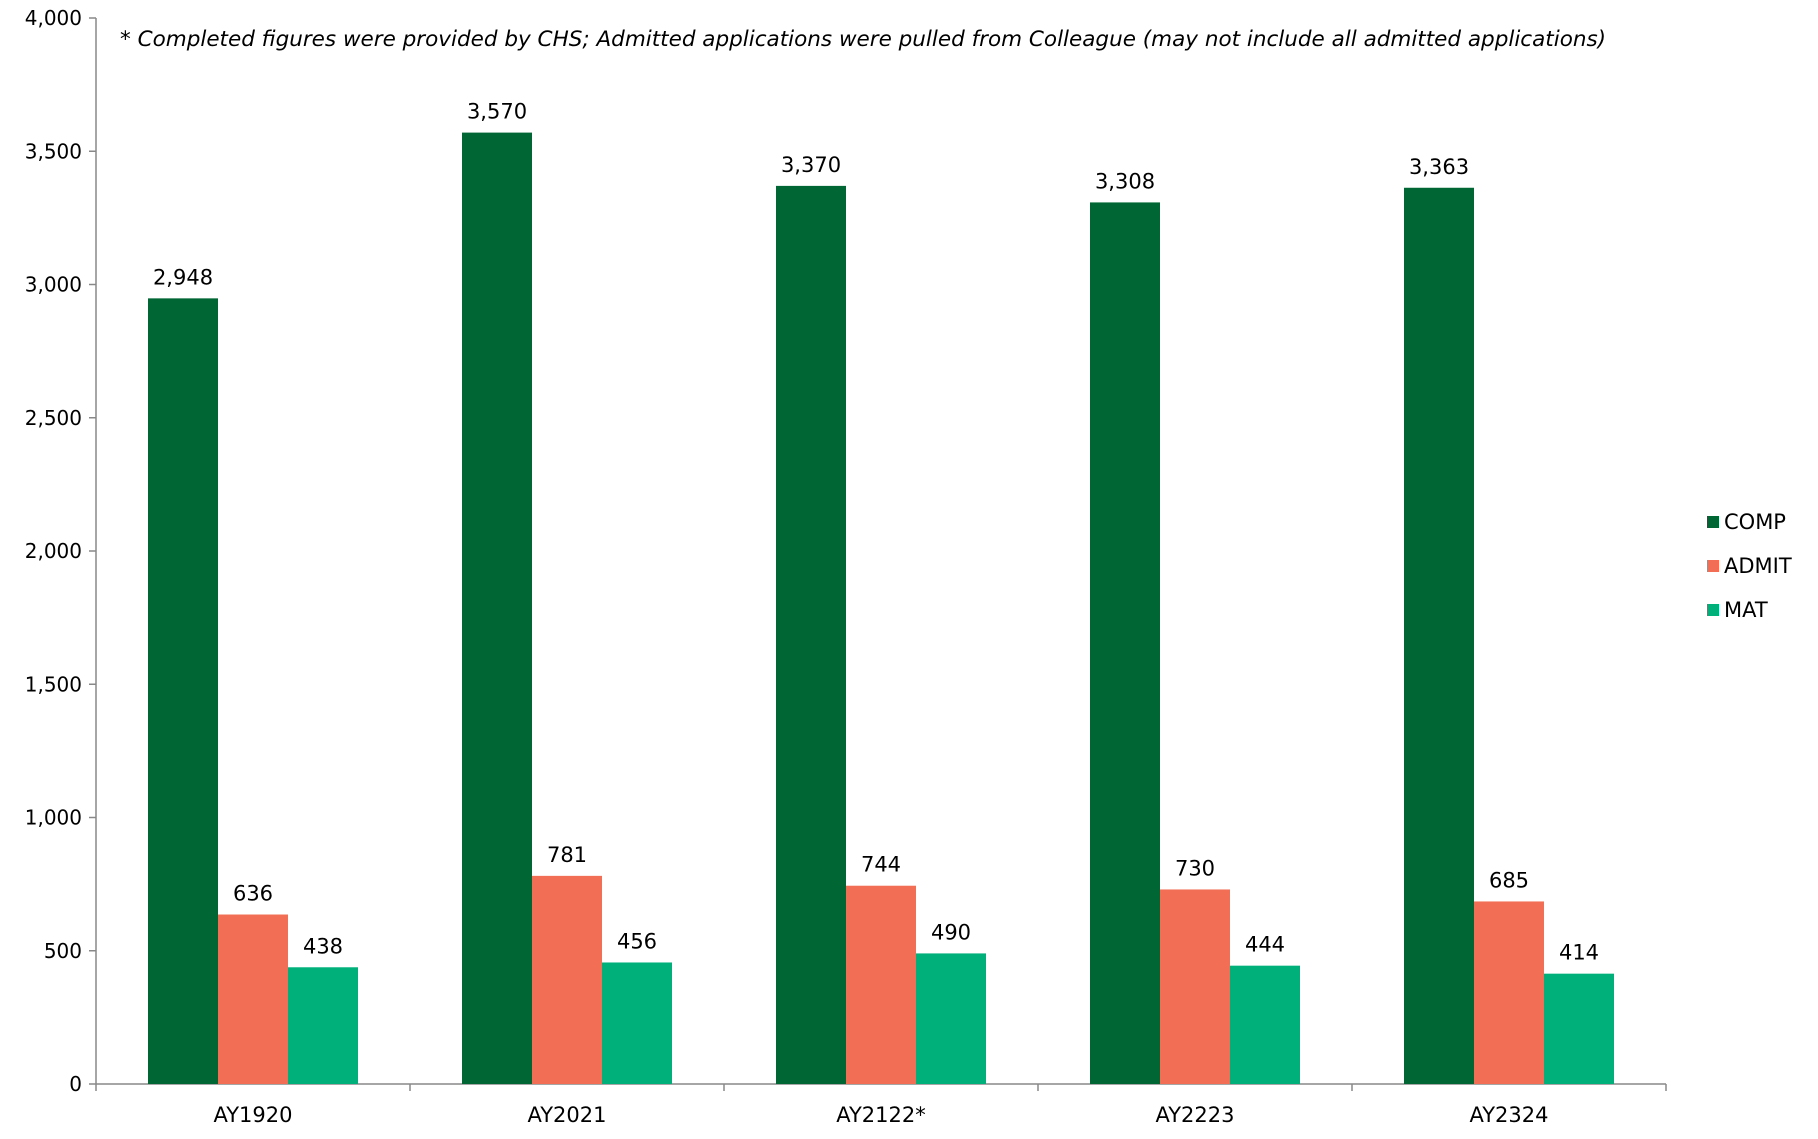  Describe the element at coordinates (951, 932) in the screenshot. I see `data-label-mat: 490` at that location.